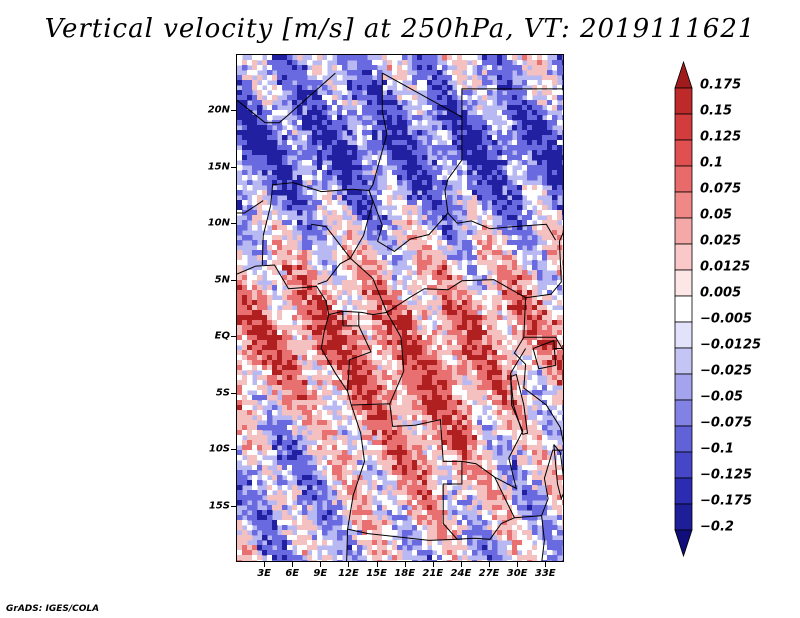 Image resolution: width=800 pixels, height=618 pixels. I want to click on colorbar-level-label: 0.15, so click(716, 111).